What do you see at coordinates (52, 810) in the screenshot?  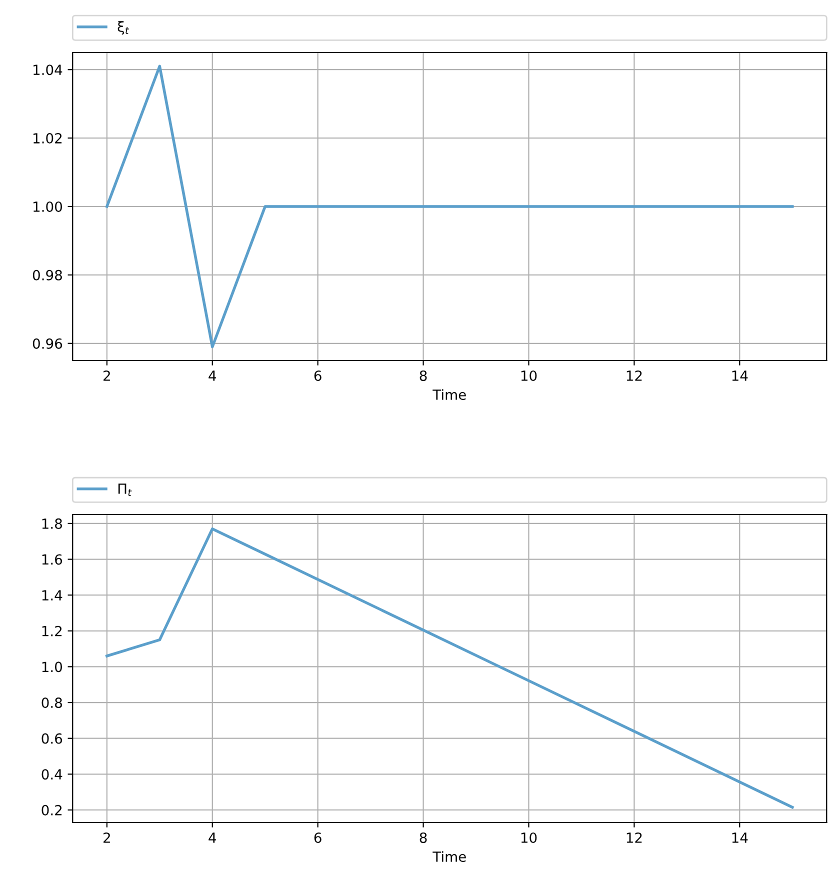 I see `y-tick-label: 0.2` at bounding box center [52, 810].